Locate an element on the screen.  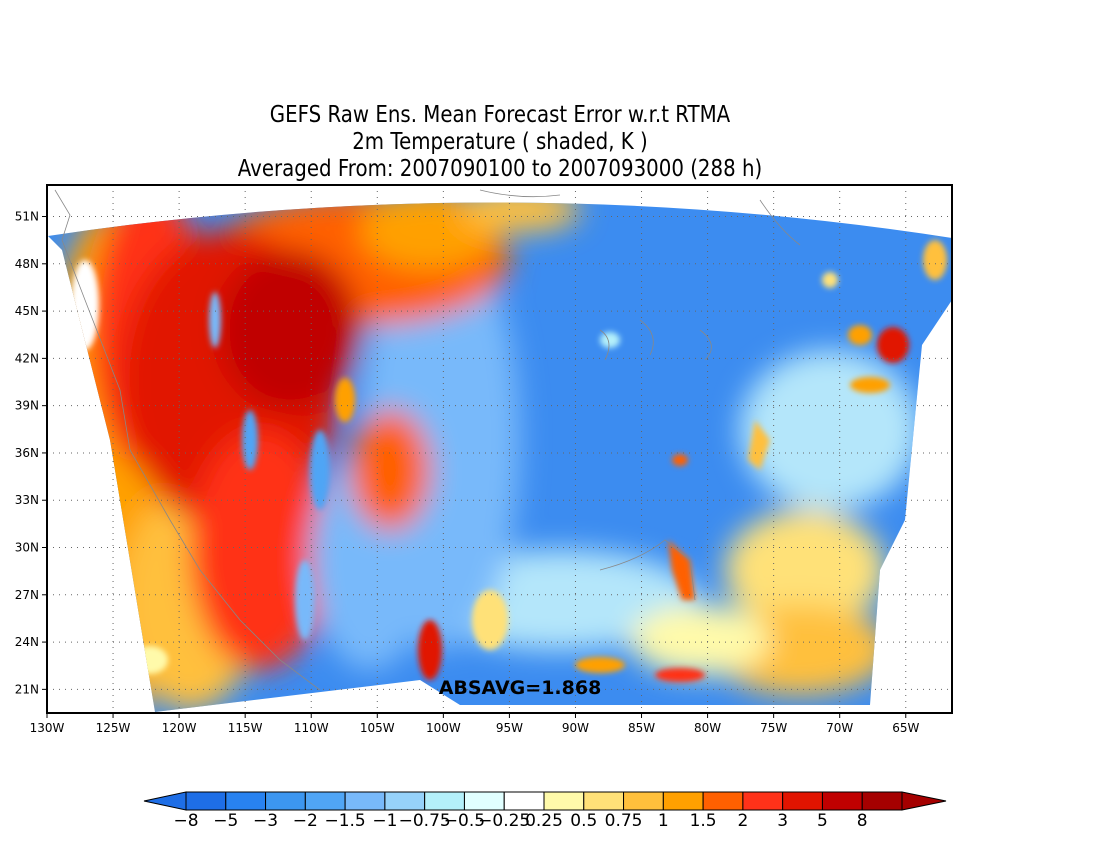
absavg-annotation: ABSAVG=1.868 is located at coordinates (520, 688).